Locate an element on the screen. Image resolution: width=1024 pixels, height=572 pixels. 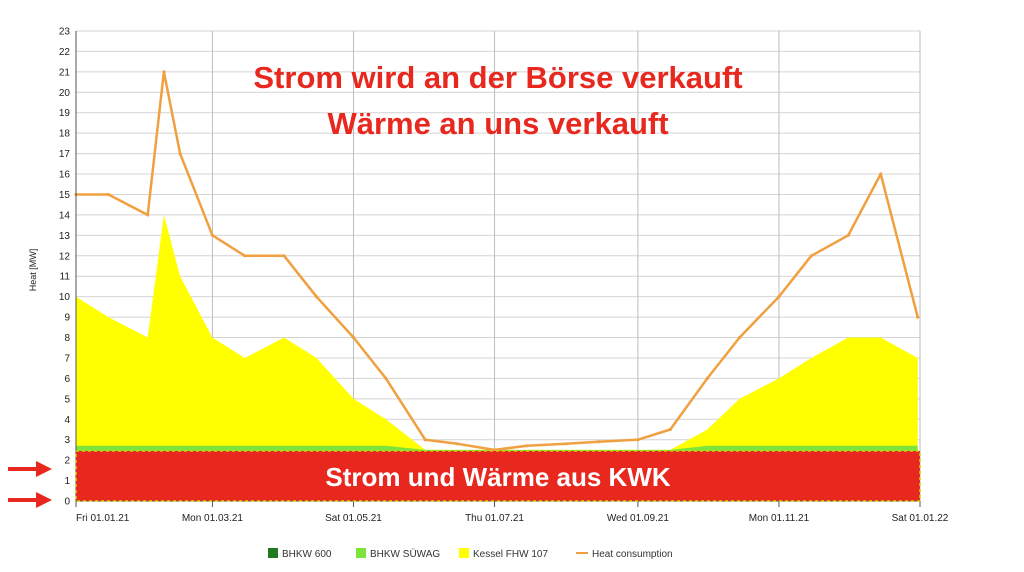
y-tick-label: 20 is located at coordinates (65, 93).